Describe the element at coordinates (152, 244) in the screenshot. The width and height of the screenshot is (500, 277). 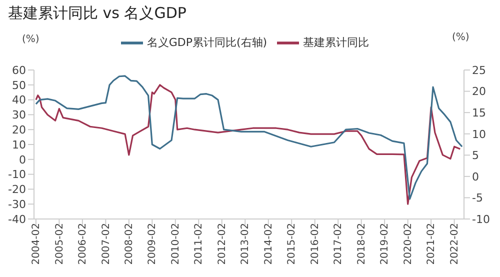
I see `x-tick-label: 2009-02` at that location.